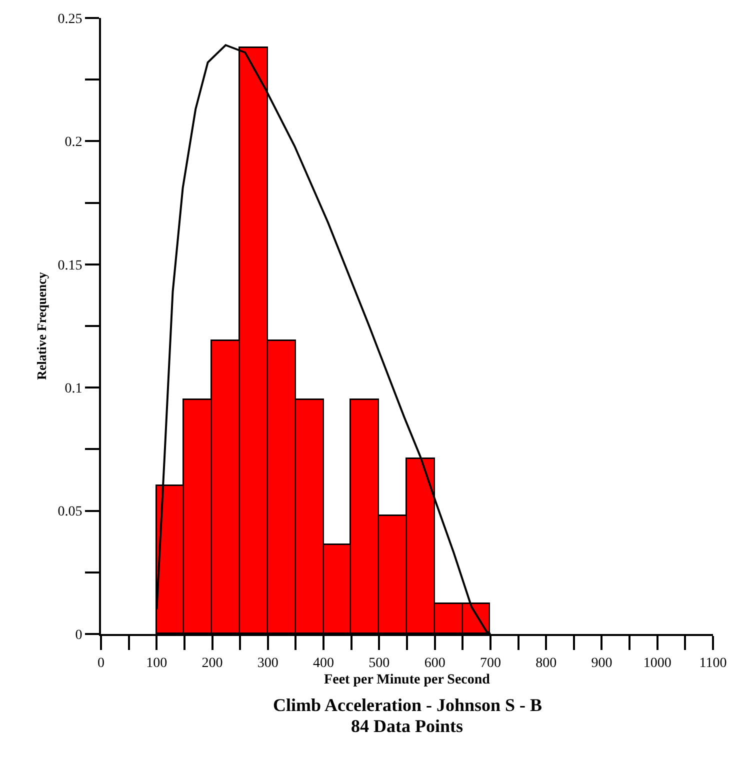 The image size is (739, 758). Describe the element at coordinates (546, 663) in the screenshot. I see `x-tick-label: 800` at that location.